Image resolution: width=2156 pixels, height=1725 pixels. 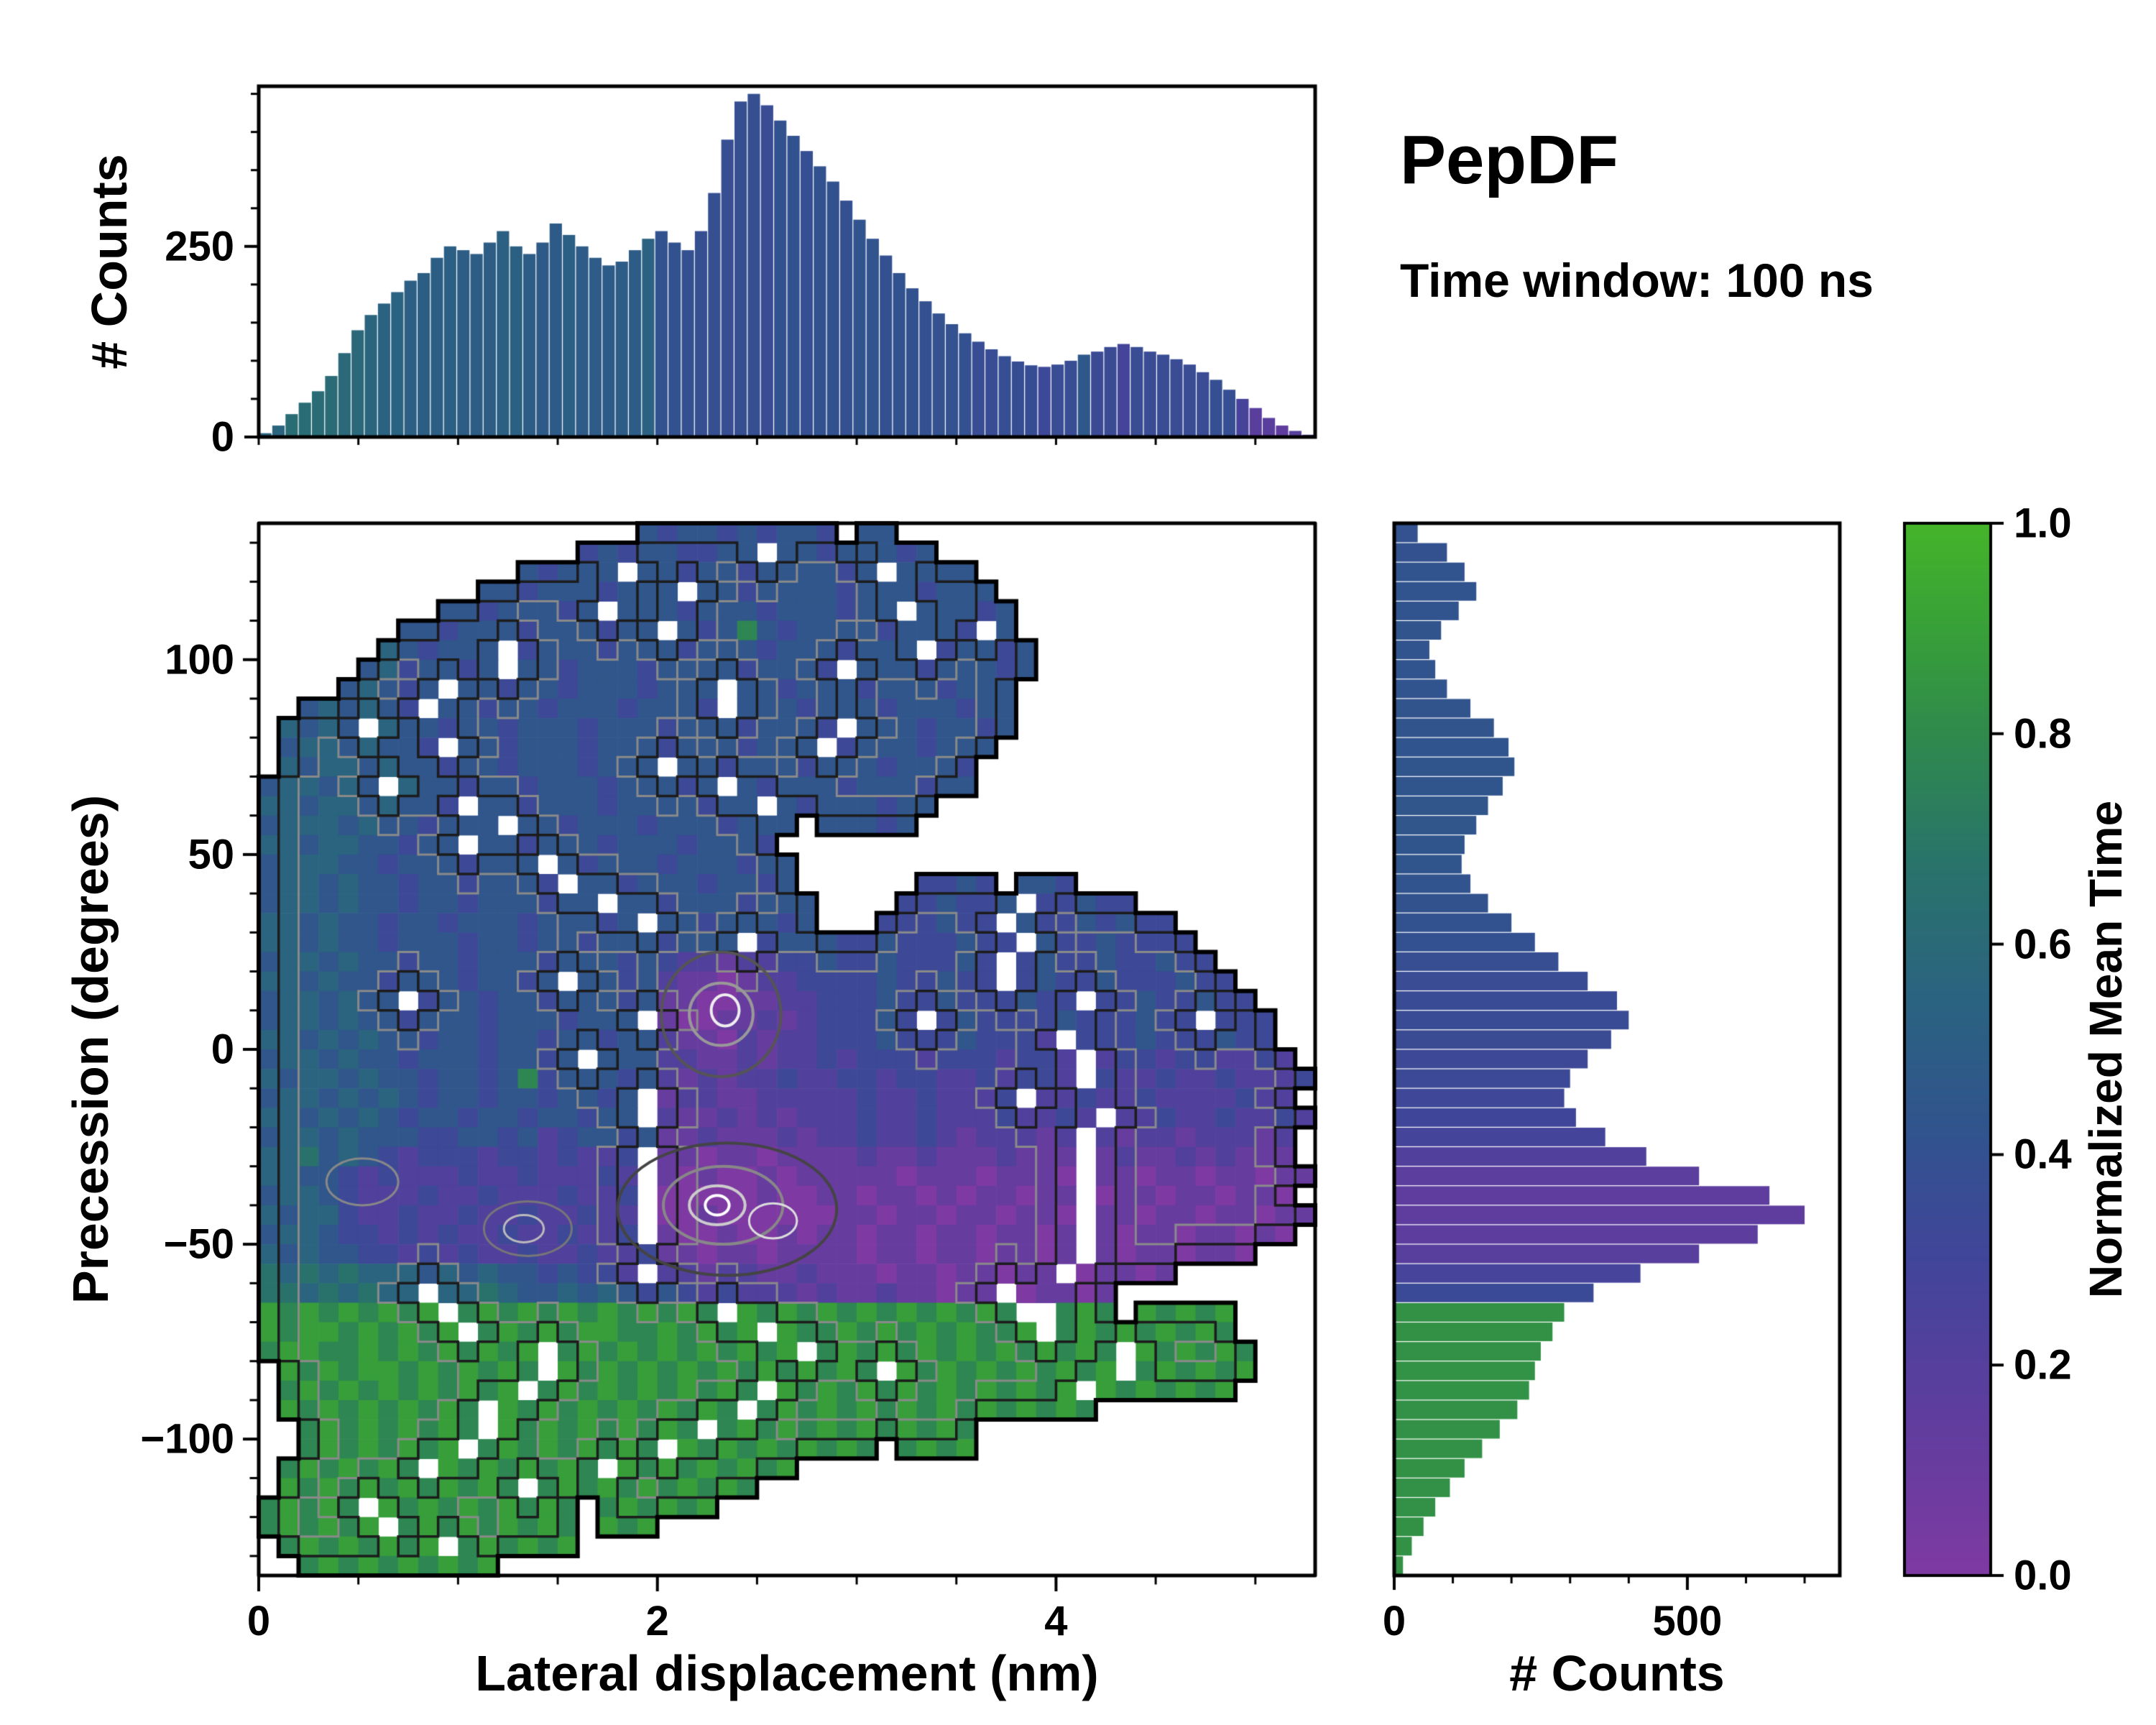 I want to click on top-hist-ylabel: # Counts, so click(x=109, y=261).